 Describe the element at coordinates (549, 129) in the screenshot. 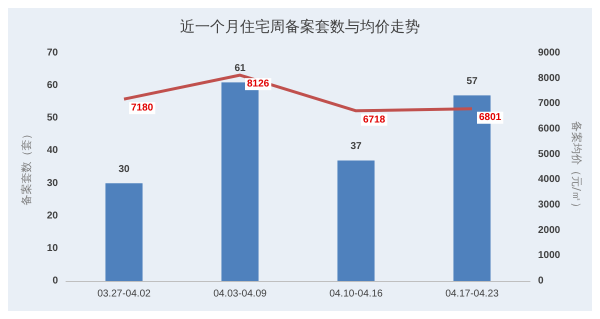

I see `y2-tick-label: 6000` at that location.